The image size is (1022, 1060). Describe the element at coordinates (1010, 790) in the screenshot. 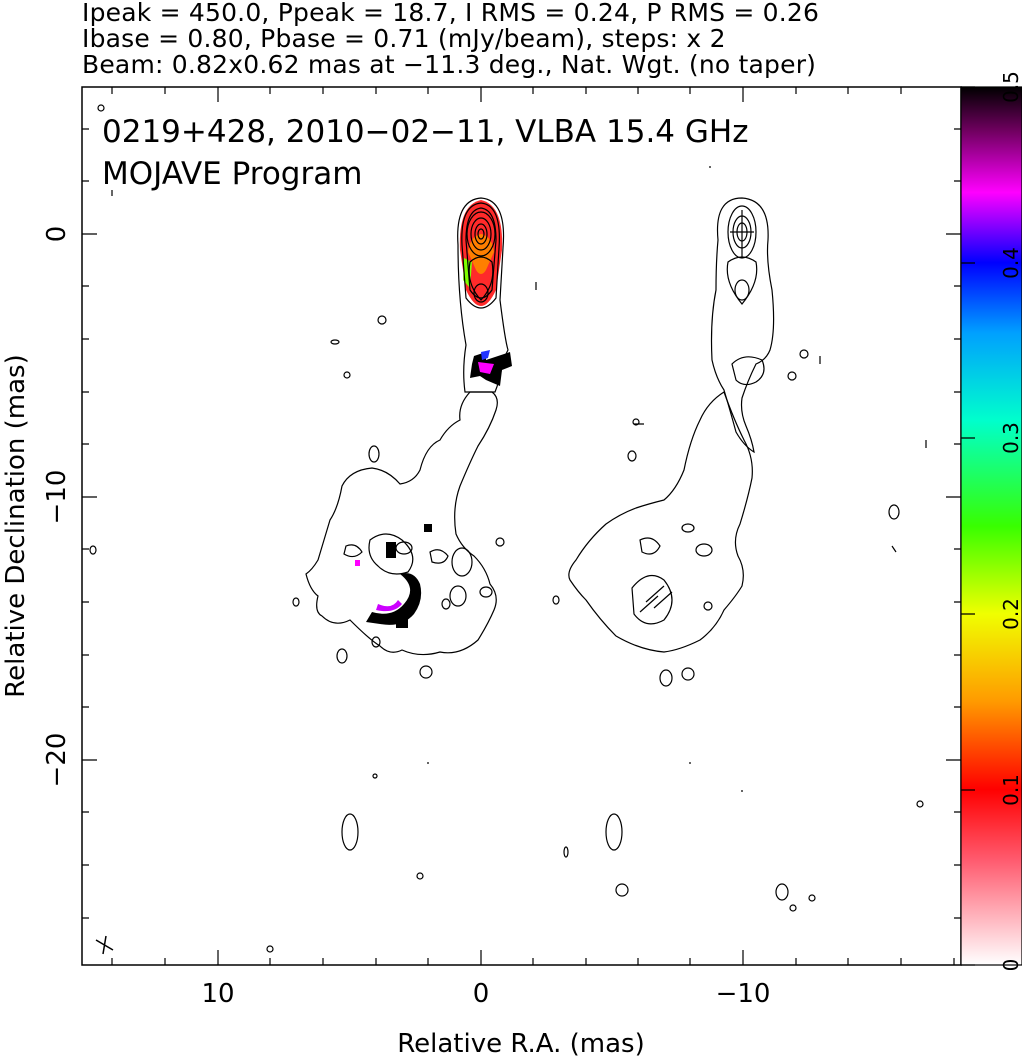

I see `colorbar-label-0.1: 0.1` at that location.